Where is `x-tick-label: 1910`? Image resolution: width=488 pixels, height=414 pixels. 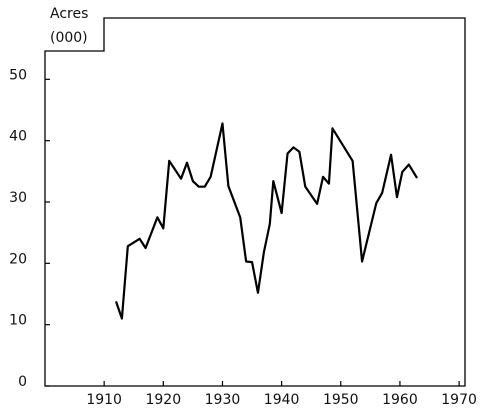 x-tick-label: 1910 is located at coordinates (104, 400).